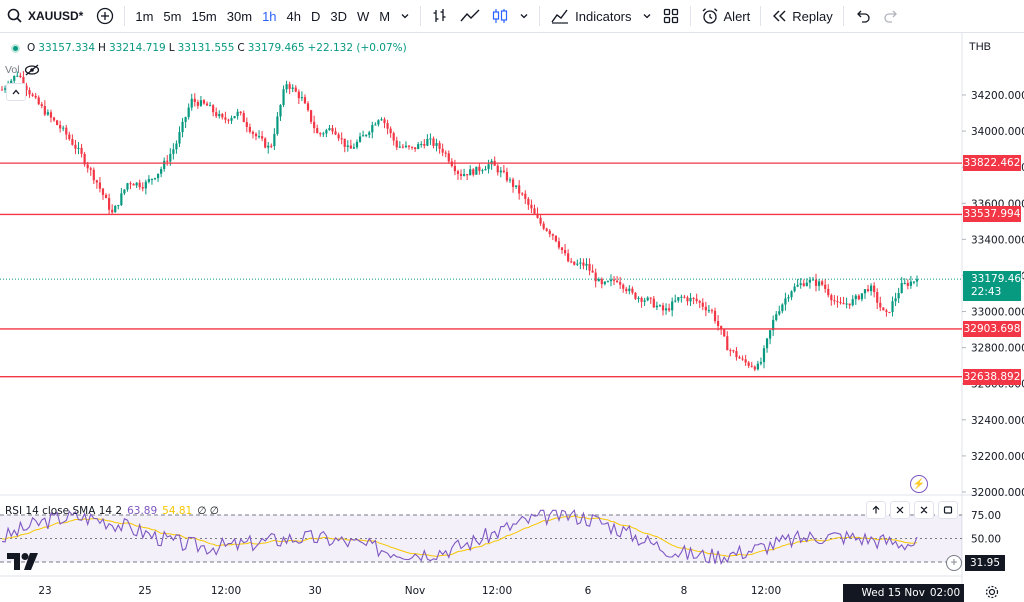  What do you see at coordinates (891, 16) in the screenshot?
I see `redo-button` at bounding box center [891, 16].